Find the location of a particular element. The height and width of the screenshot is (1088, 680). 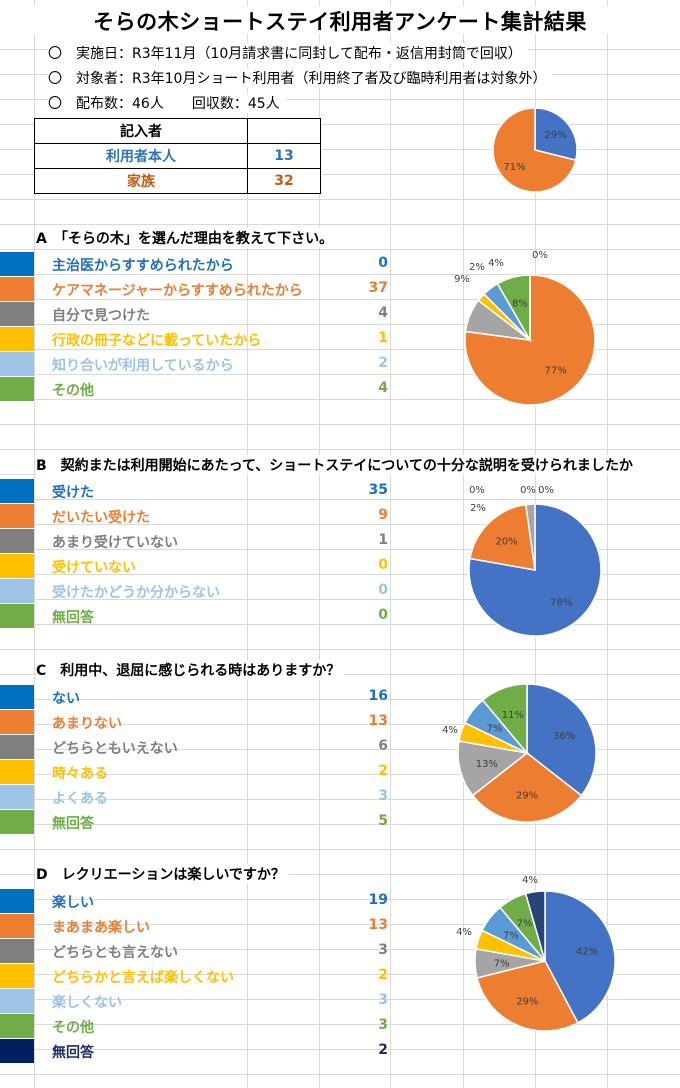

pie-chart-recorder: 29% 71% is located at coordinates (535, 150).